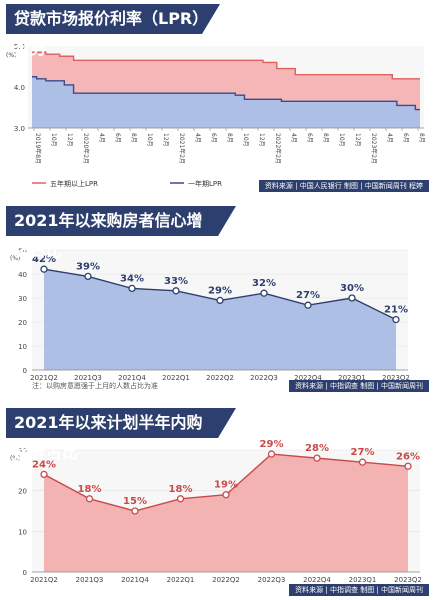  Describe the element at coordinates (22, 299) in the screenshot. I see `confidence-y-tick-label: 30` at that location.